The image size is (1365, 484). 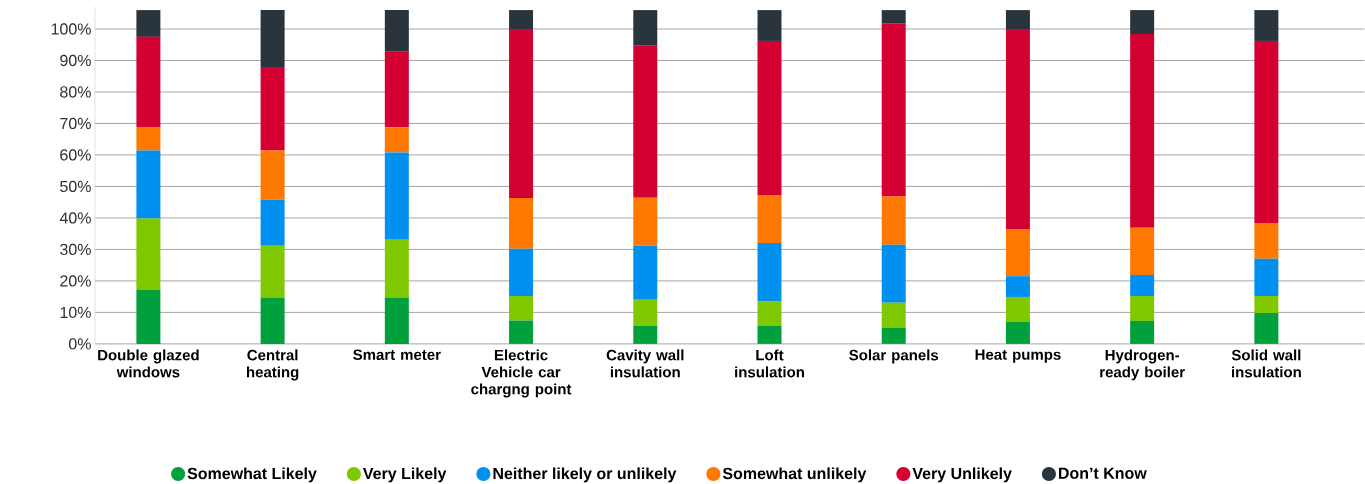 I want to click on legend-label: Very Likely, so click(x=404, y=475).